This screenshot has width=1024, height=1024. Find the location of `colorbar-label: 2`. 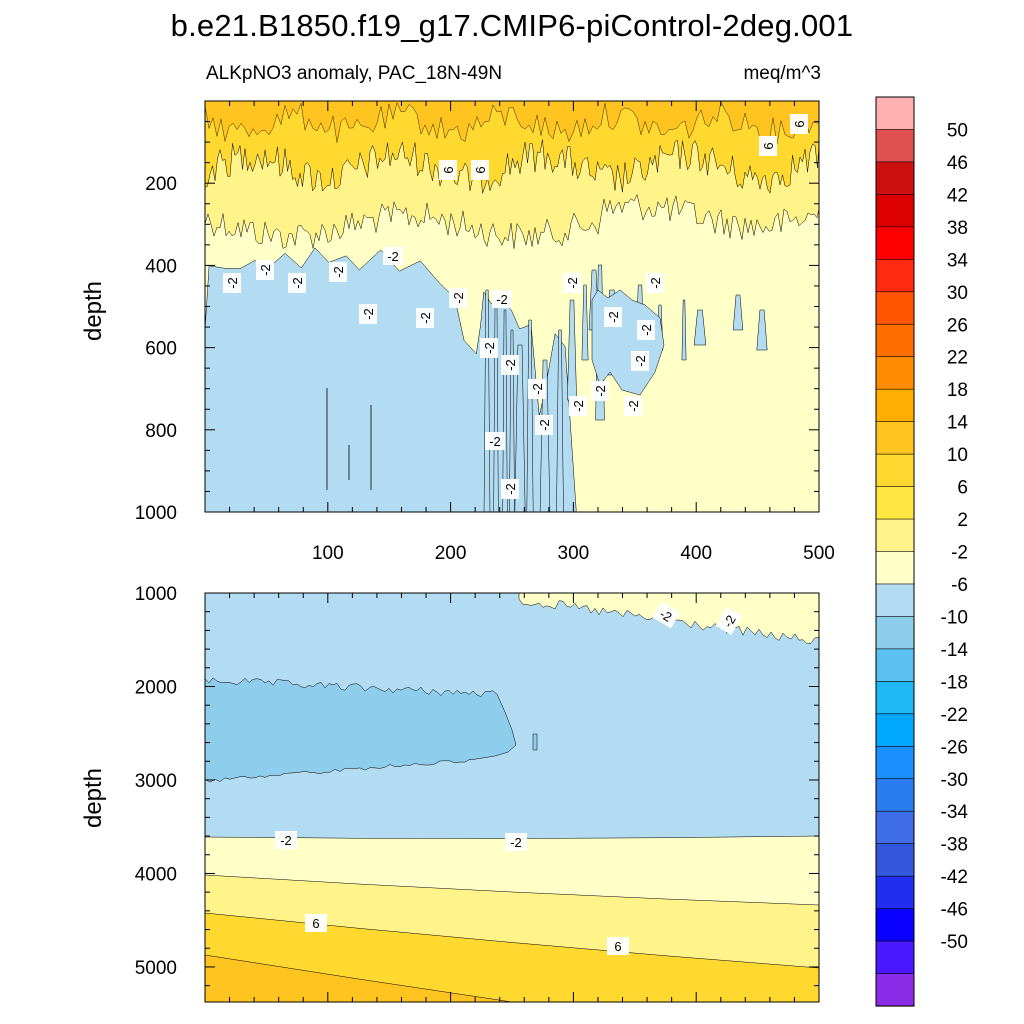

colorbar-label: 2 is located at coordinates (962, 520).